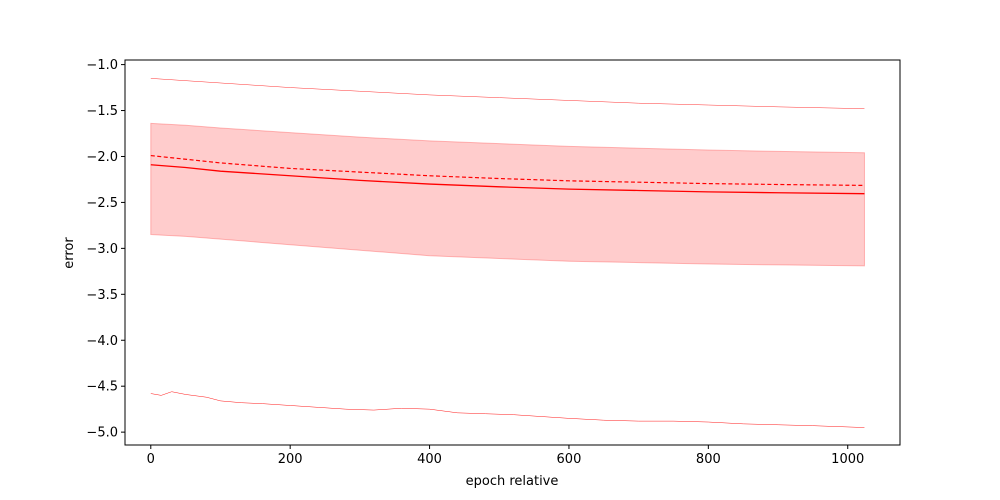 This screenshot has width=1000, height=500. Describe the element at coordinates (569, 459) in the screenshot. I see `x-tick-label: 600` at that location.